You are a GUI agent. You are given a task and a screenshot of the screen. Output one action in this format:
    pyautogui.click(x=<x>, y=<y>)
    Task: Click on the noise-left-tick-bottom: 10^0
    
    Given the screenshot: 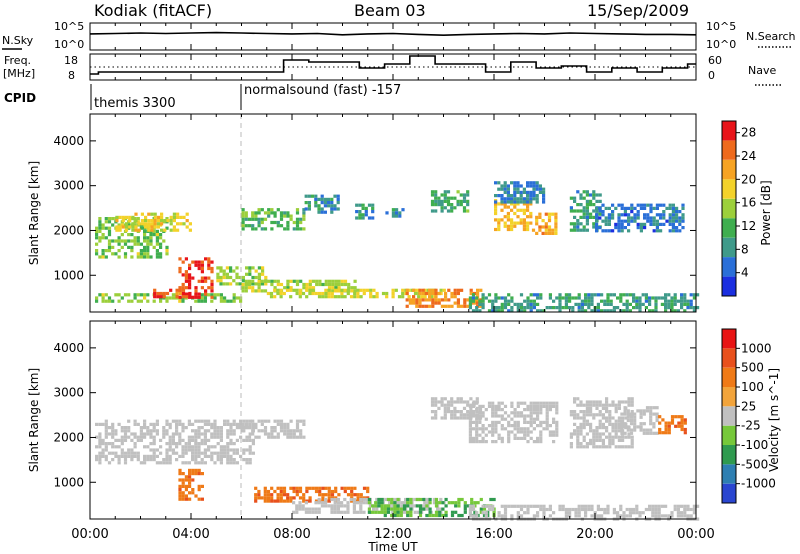 What is the action you would take?
    pyautogui.click(x=69, y=44)
    